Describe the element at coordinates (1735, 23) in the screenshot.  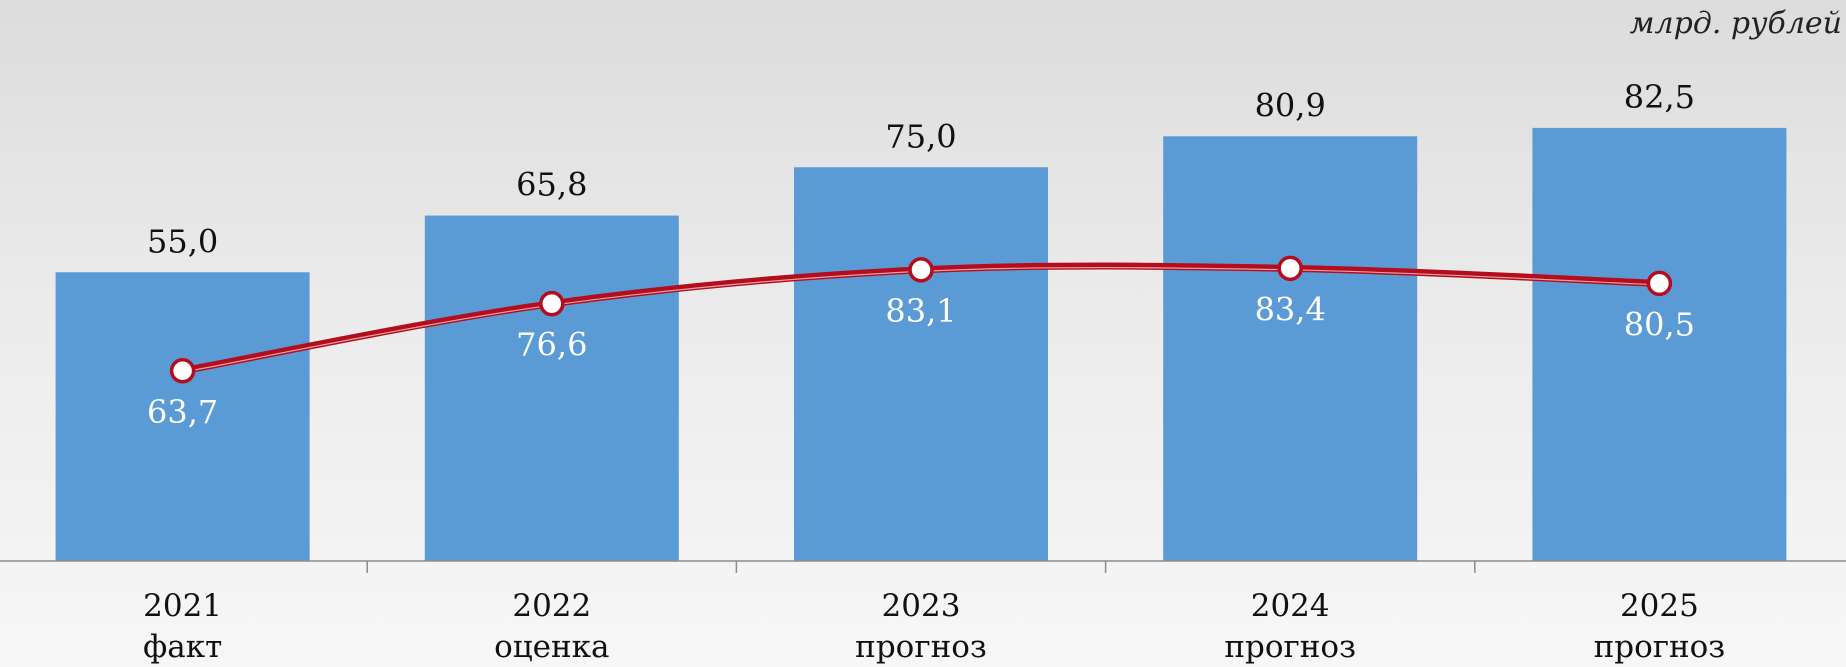
I see `unit-label: млрд. рублей` at that location.